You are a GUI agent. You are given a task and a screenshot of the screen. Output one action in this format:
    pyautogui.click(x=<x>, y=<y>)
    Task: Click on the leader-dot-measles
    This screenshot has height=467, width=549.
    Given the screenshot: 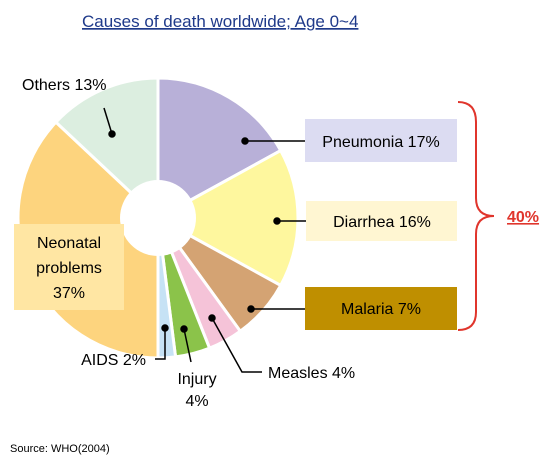 What is the action you would take?
    pyautogui.click(x=212, y=318)
    